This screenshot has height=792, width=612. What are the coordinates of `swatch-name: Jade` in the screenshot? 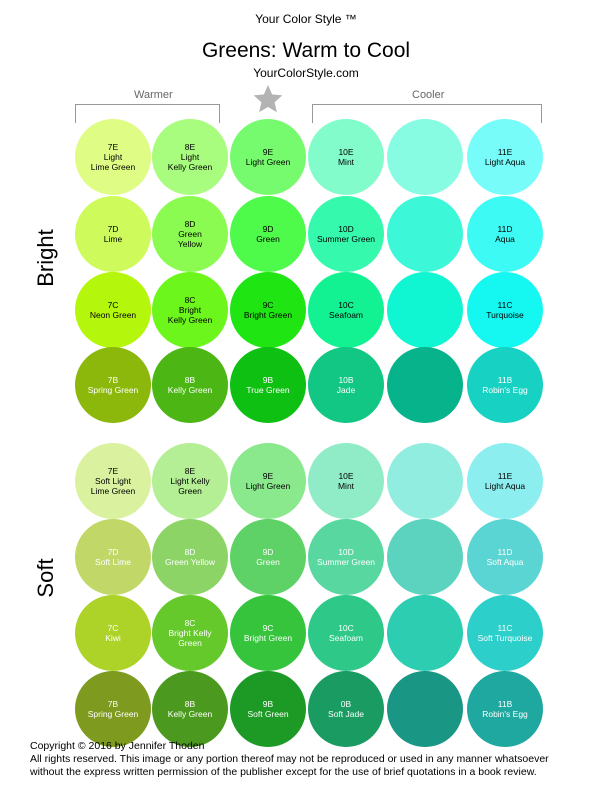 It's located at (346, 390).